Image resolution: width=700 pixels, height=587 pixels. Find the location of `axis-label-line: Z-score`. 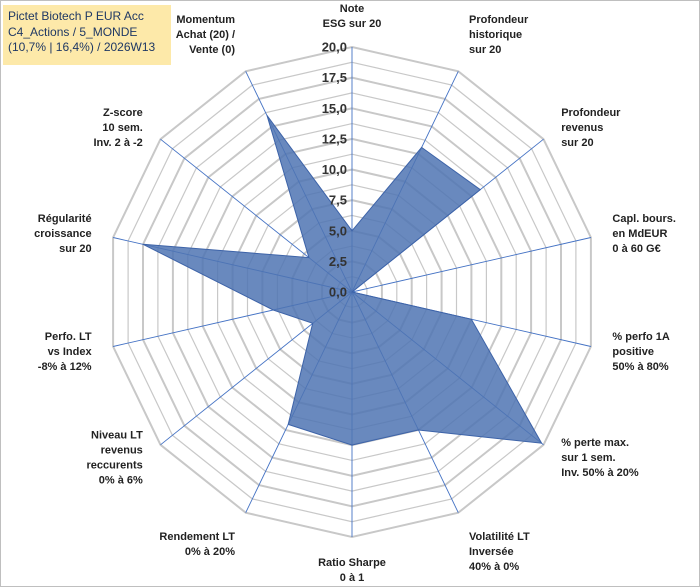

axis-label-line: Z-score is located at coordinates (123, 113).